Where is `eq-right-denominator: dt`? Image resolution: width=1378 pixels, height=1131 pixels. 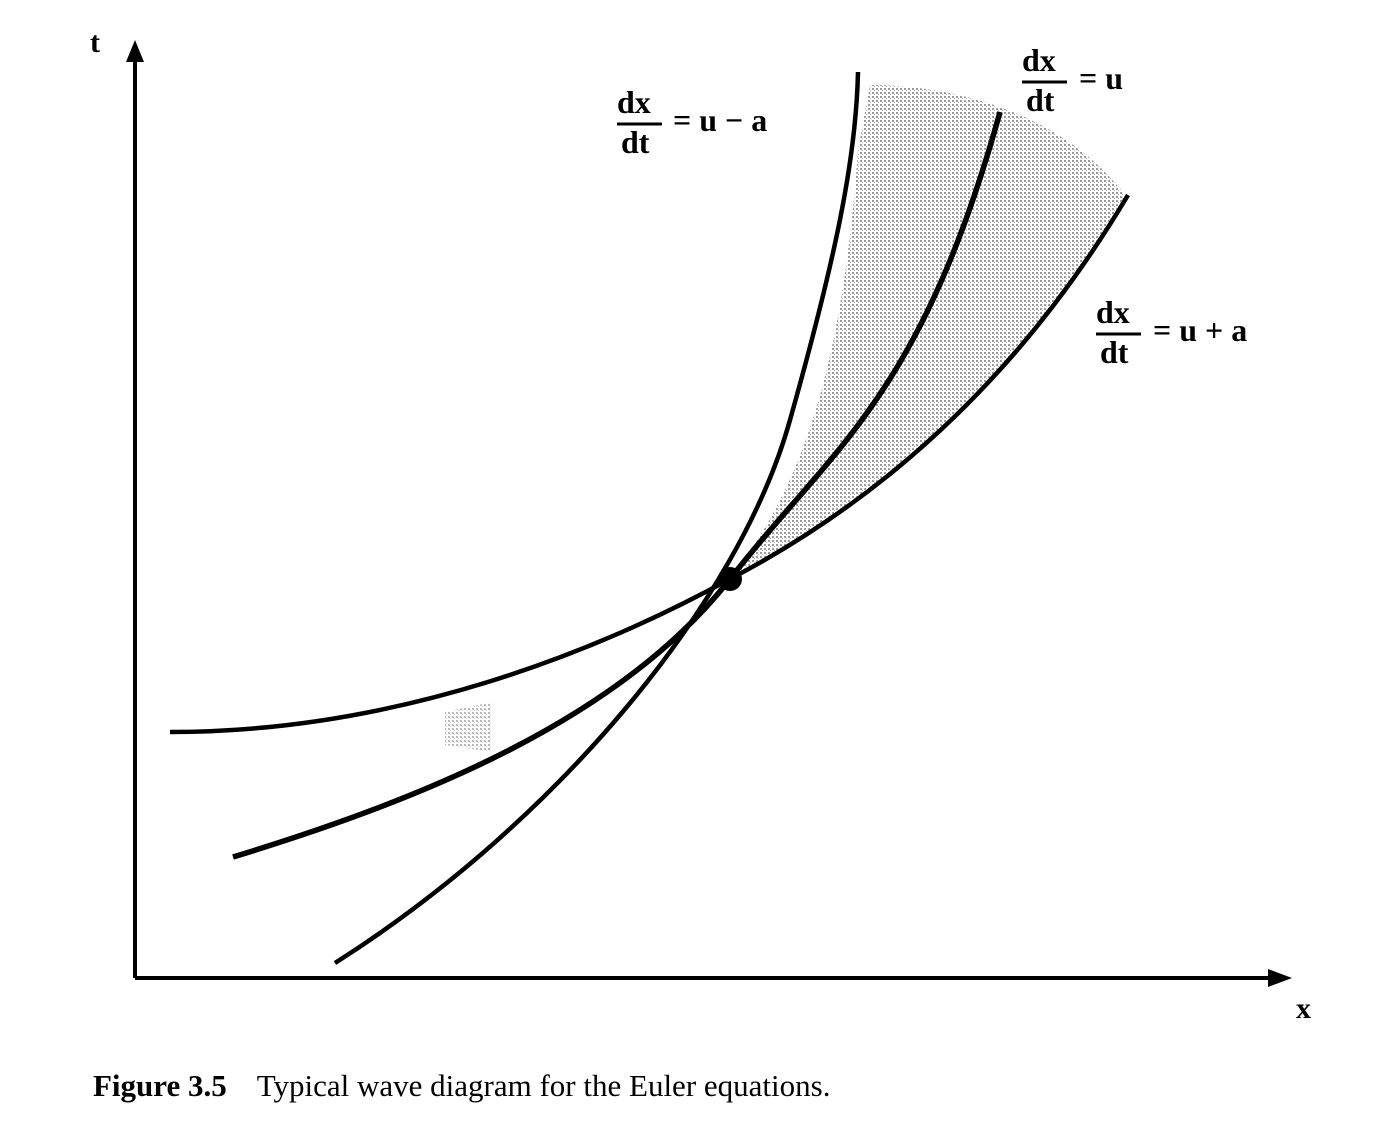 eq-right-denominator: dt is located at coordinates (1114, 352).